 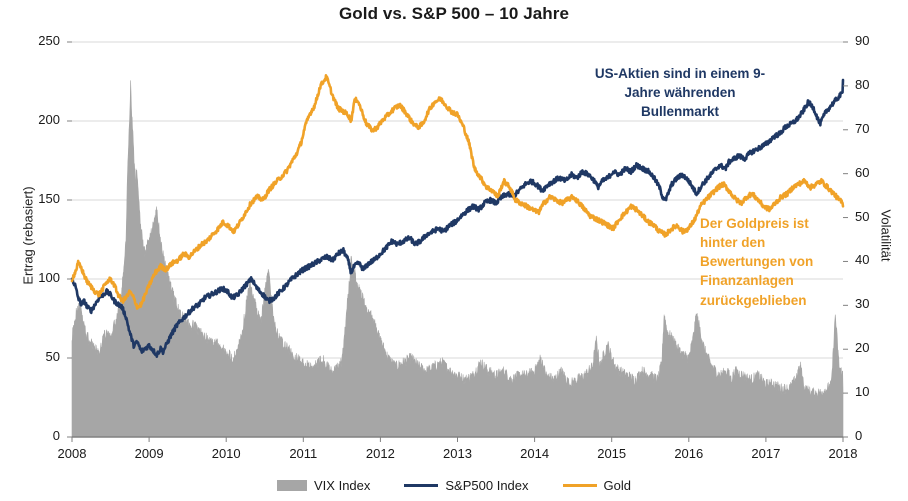 I want to click on x-axis-tick-label: 2012, so click(x=380, y=453).